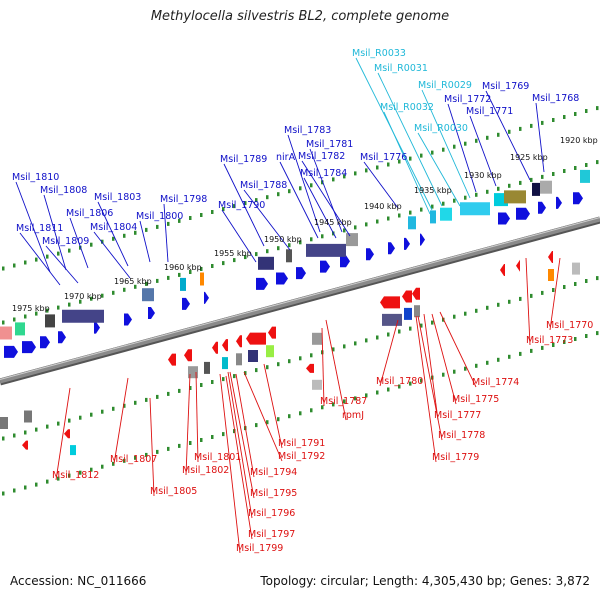 Image resolution: width=600 pixels, height=600 pixels. I want to click on reverse-label: Msil_1807, so click(133, 459).